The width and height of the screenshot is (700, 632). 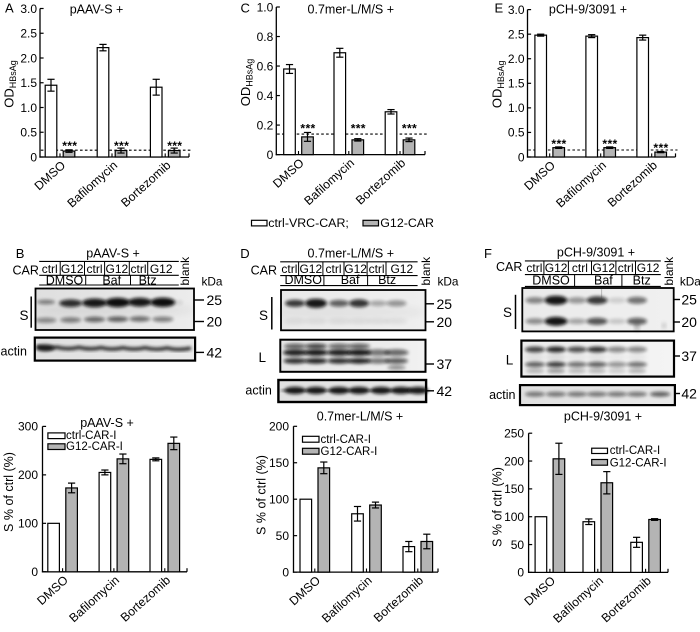 I want to click on svg-text: A, so click(x=9, y=8).